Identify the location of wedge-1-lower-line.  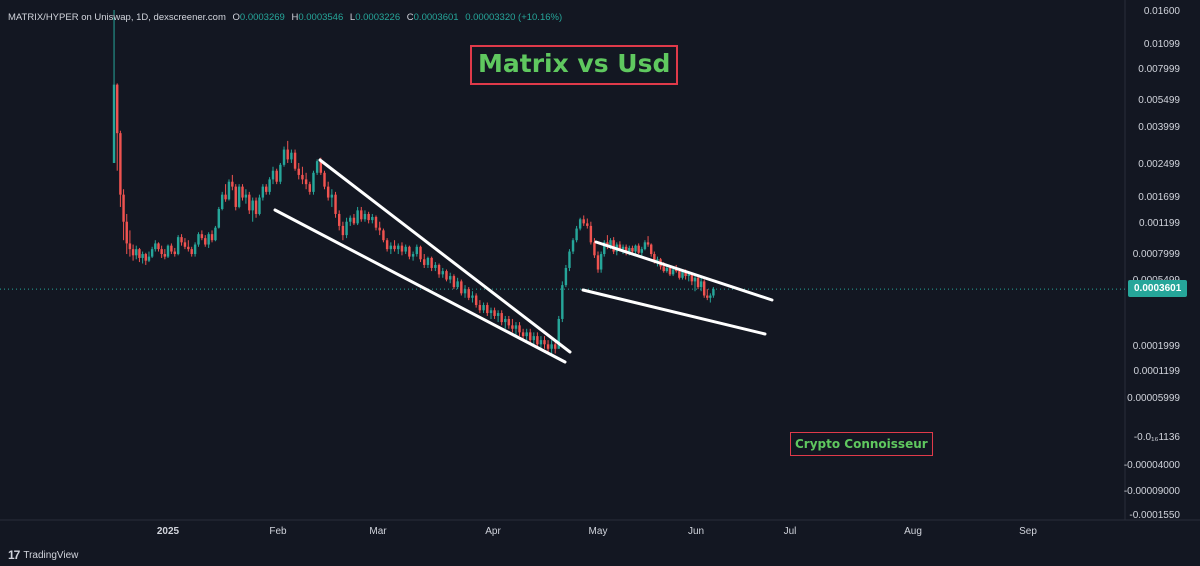
(420, 286).